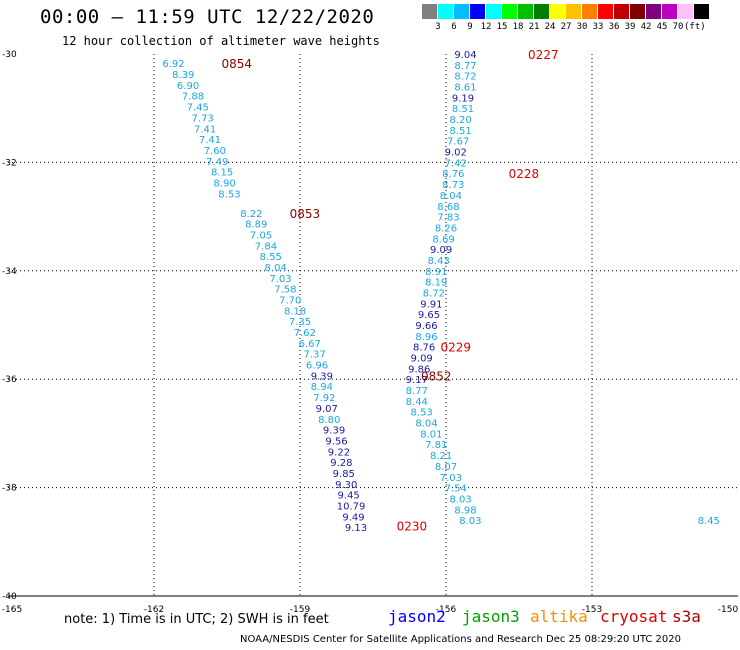 This screenshot has width=740, height=650. What do you see at coordinates (534, 27) in the screenshot?
I see `legend-label: 21` at bounding box center [534, 27].